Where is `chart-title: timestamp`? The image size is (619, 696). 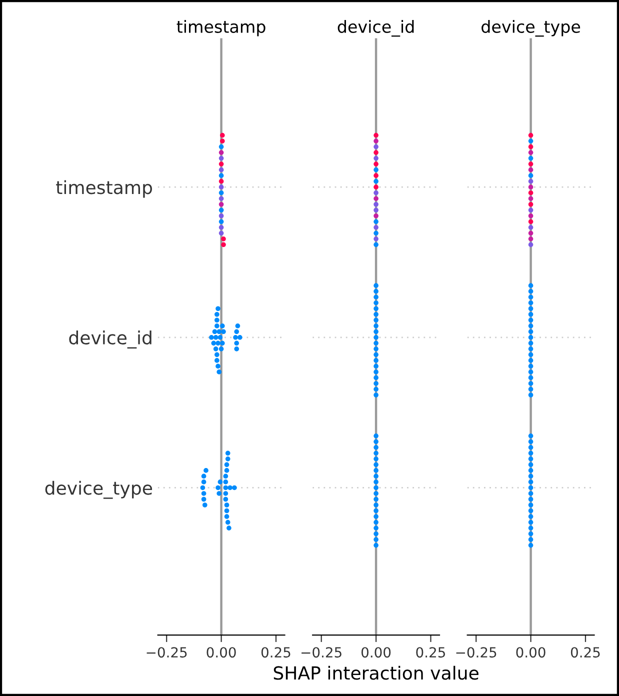
chart-title: timestamp is located at coordinates (221, 28).